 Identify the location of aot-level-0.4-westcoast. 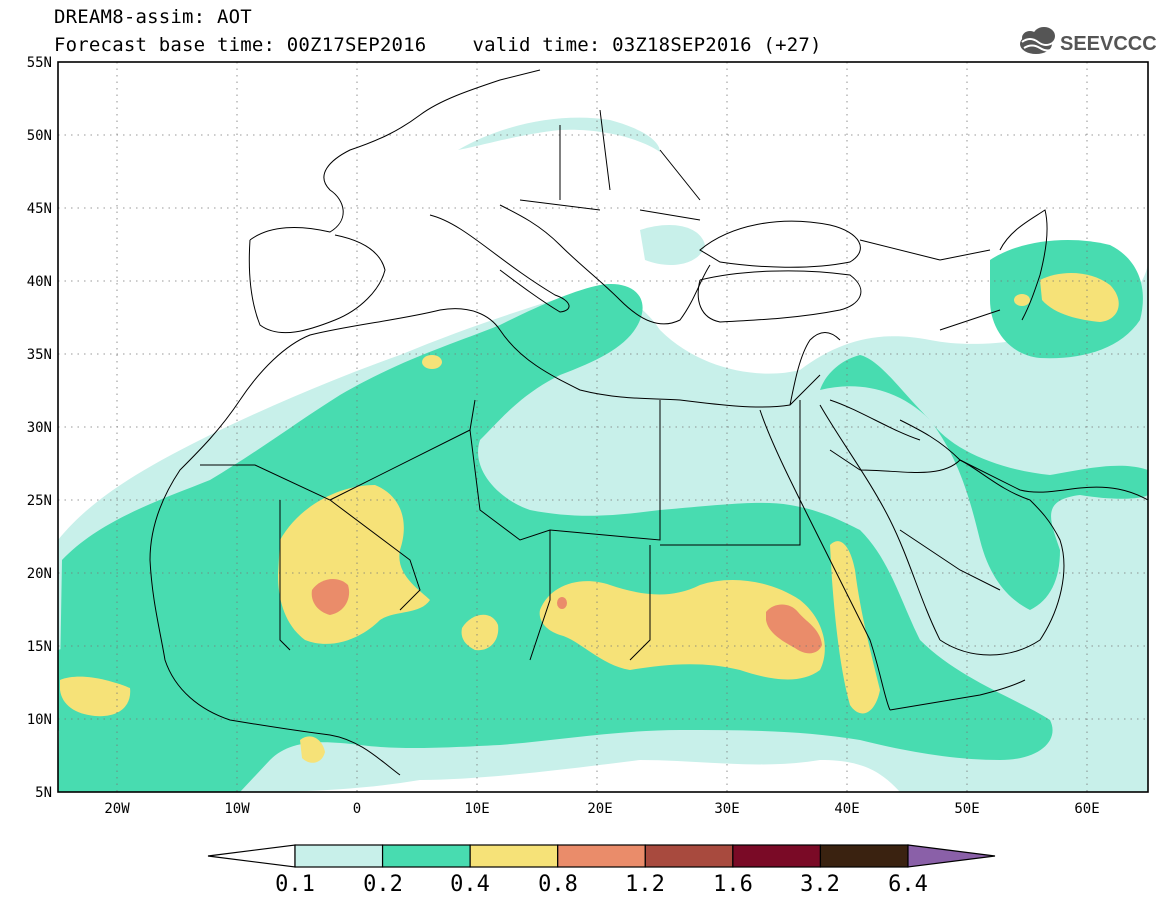
(95, 696).